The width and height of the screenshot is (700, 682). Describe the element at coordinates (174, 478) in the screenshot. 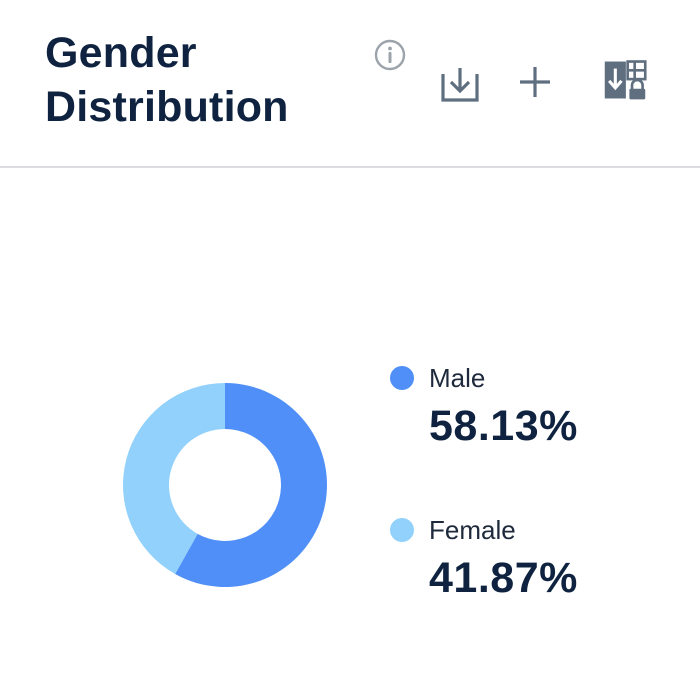

I see `donut-slice-female` at that location.